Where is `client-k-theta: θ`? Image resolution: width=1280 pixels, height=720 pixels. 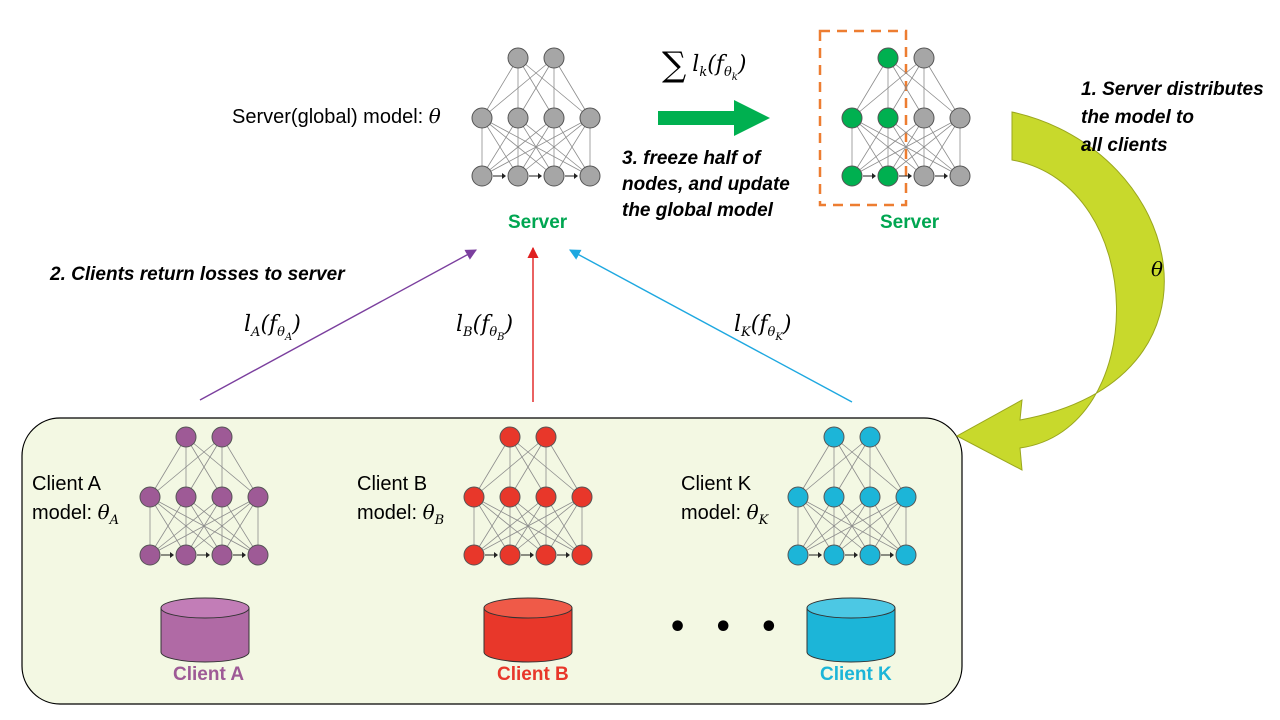
client-k-theta: θ is located at coordinates (752, 512).